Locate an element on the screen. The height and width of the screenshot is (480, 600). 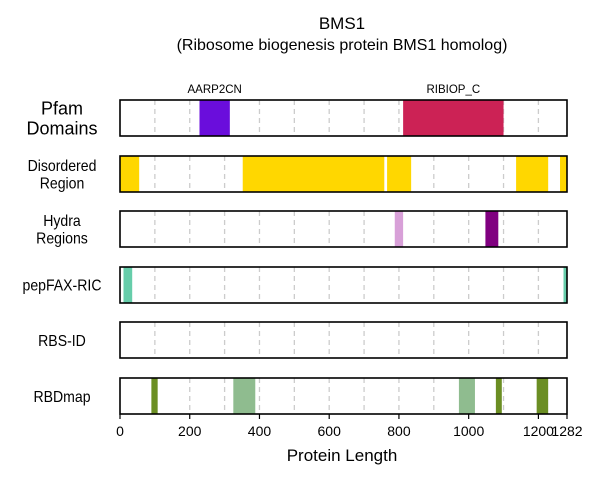
track-name: pepFAX-RIC is located at coordinates (61, 286).